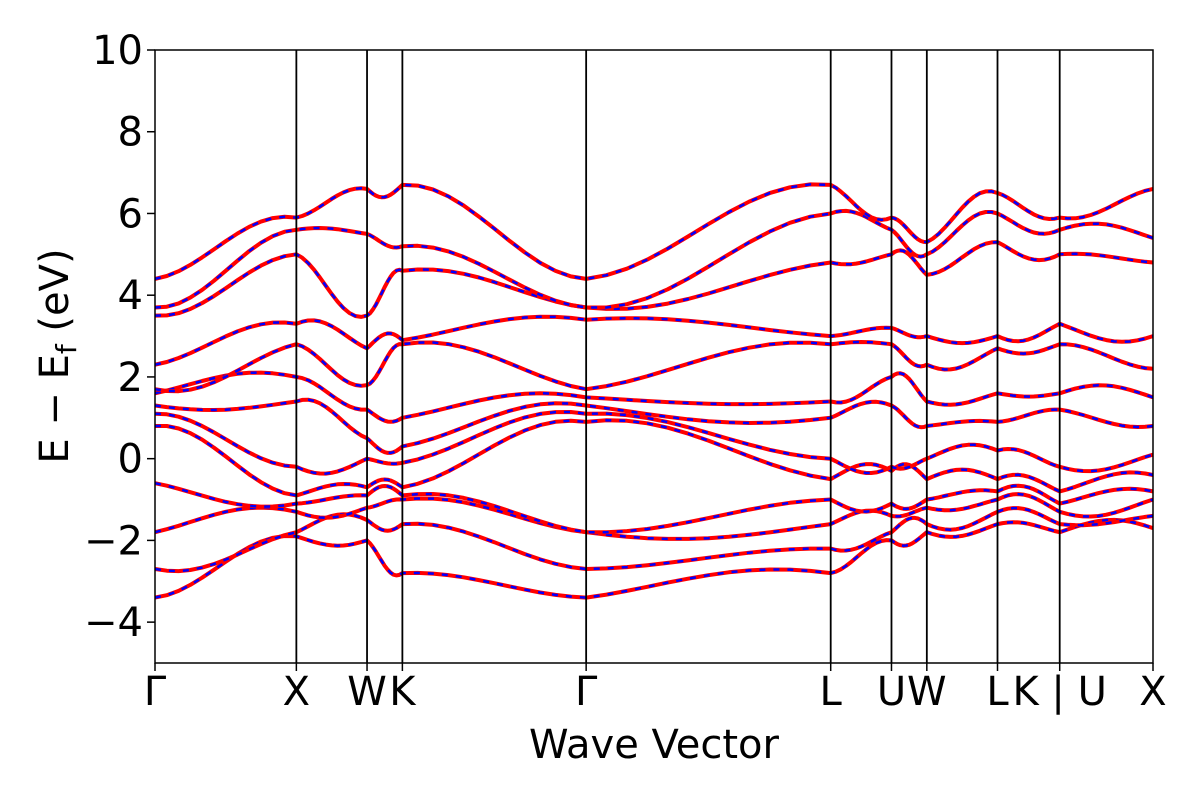 The height and width of the screenshot is (800, 1200). Describe the element at coordinates (403, 692) in the screenshot. I see `x-tick-label: K` at that location.